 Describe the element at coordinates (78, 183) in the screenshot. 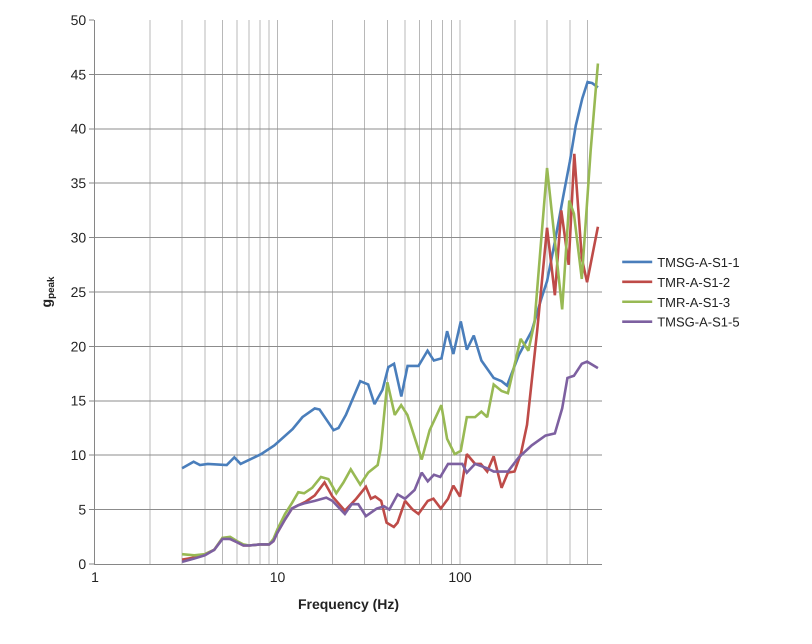

I see `y-tick-label: 35` at that location.